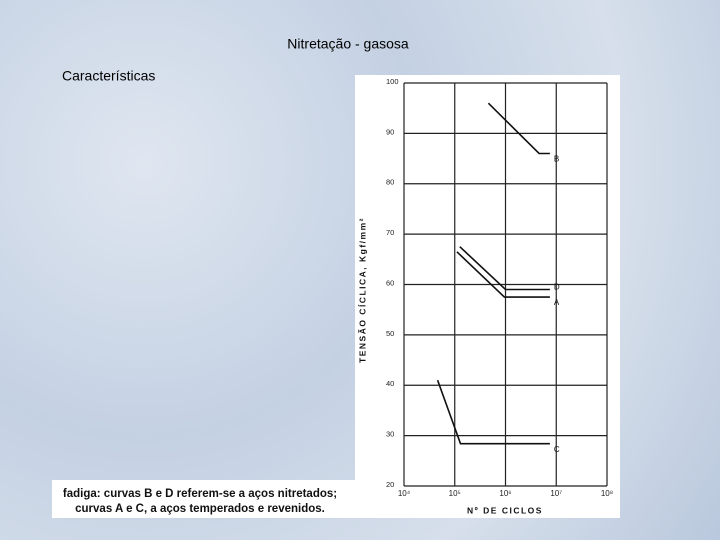  I want to click on series-label: A, so click(557, 302).